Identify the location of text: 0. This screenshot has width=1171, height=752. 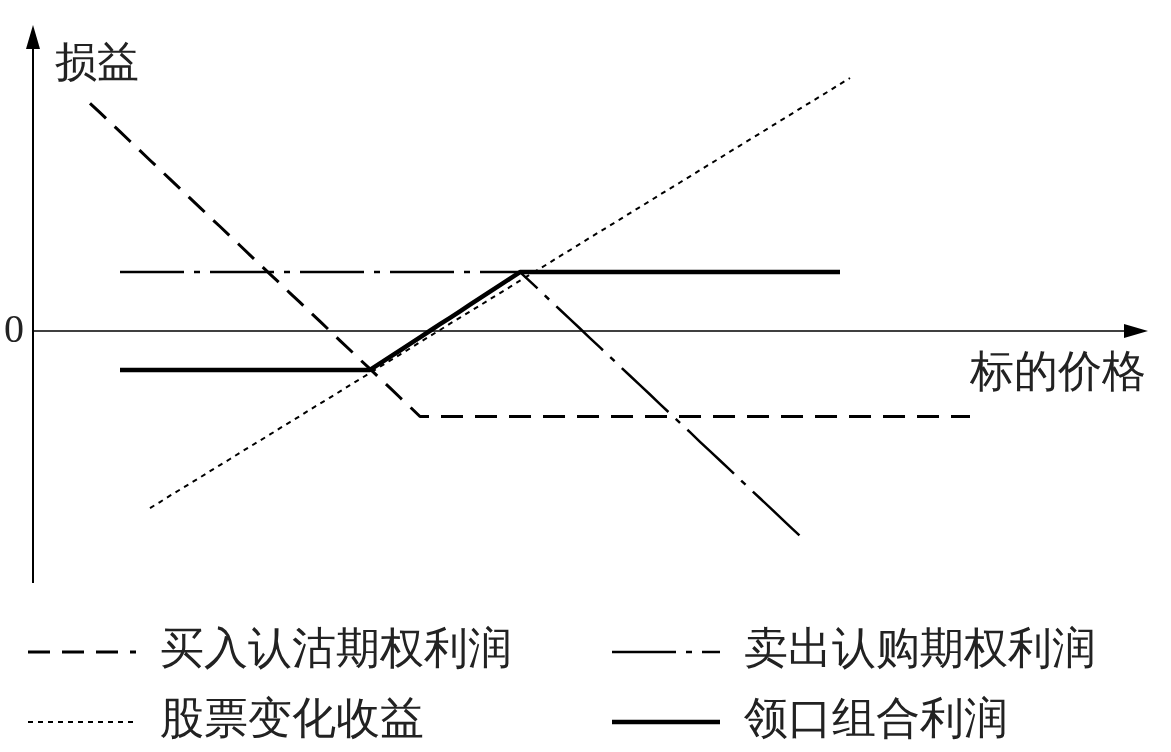
(14, 328).